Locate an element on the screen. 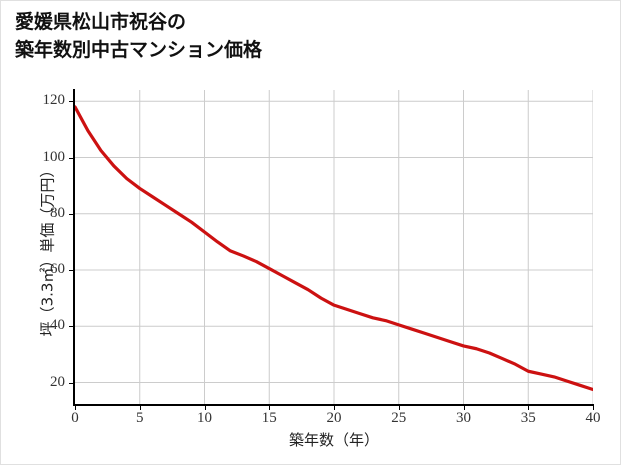  y-tick-label: 80 is located at coordinates (57, 212).